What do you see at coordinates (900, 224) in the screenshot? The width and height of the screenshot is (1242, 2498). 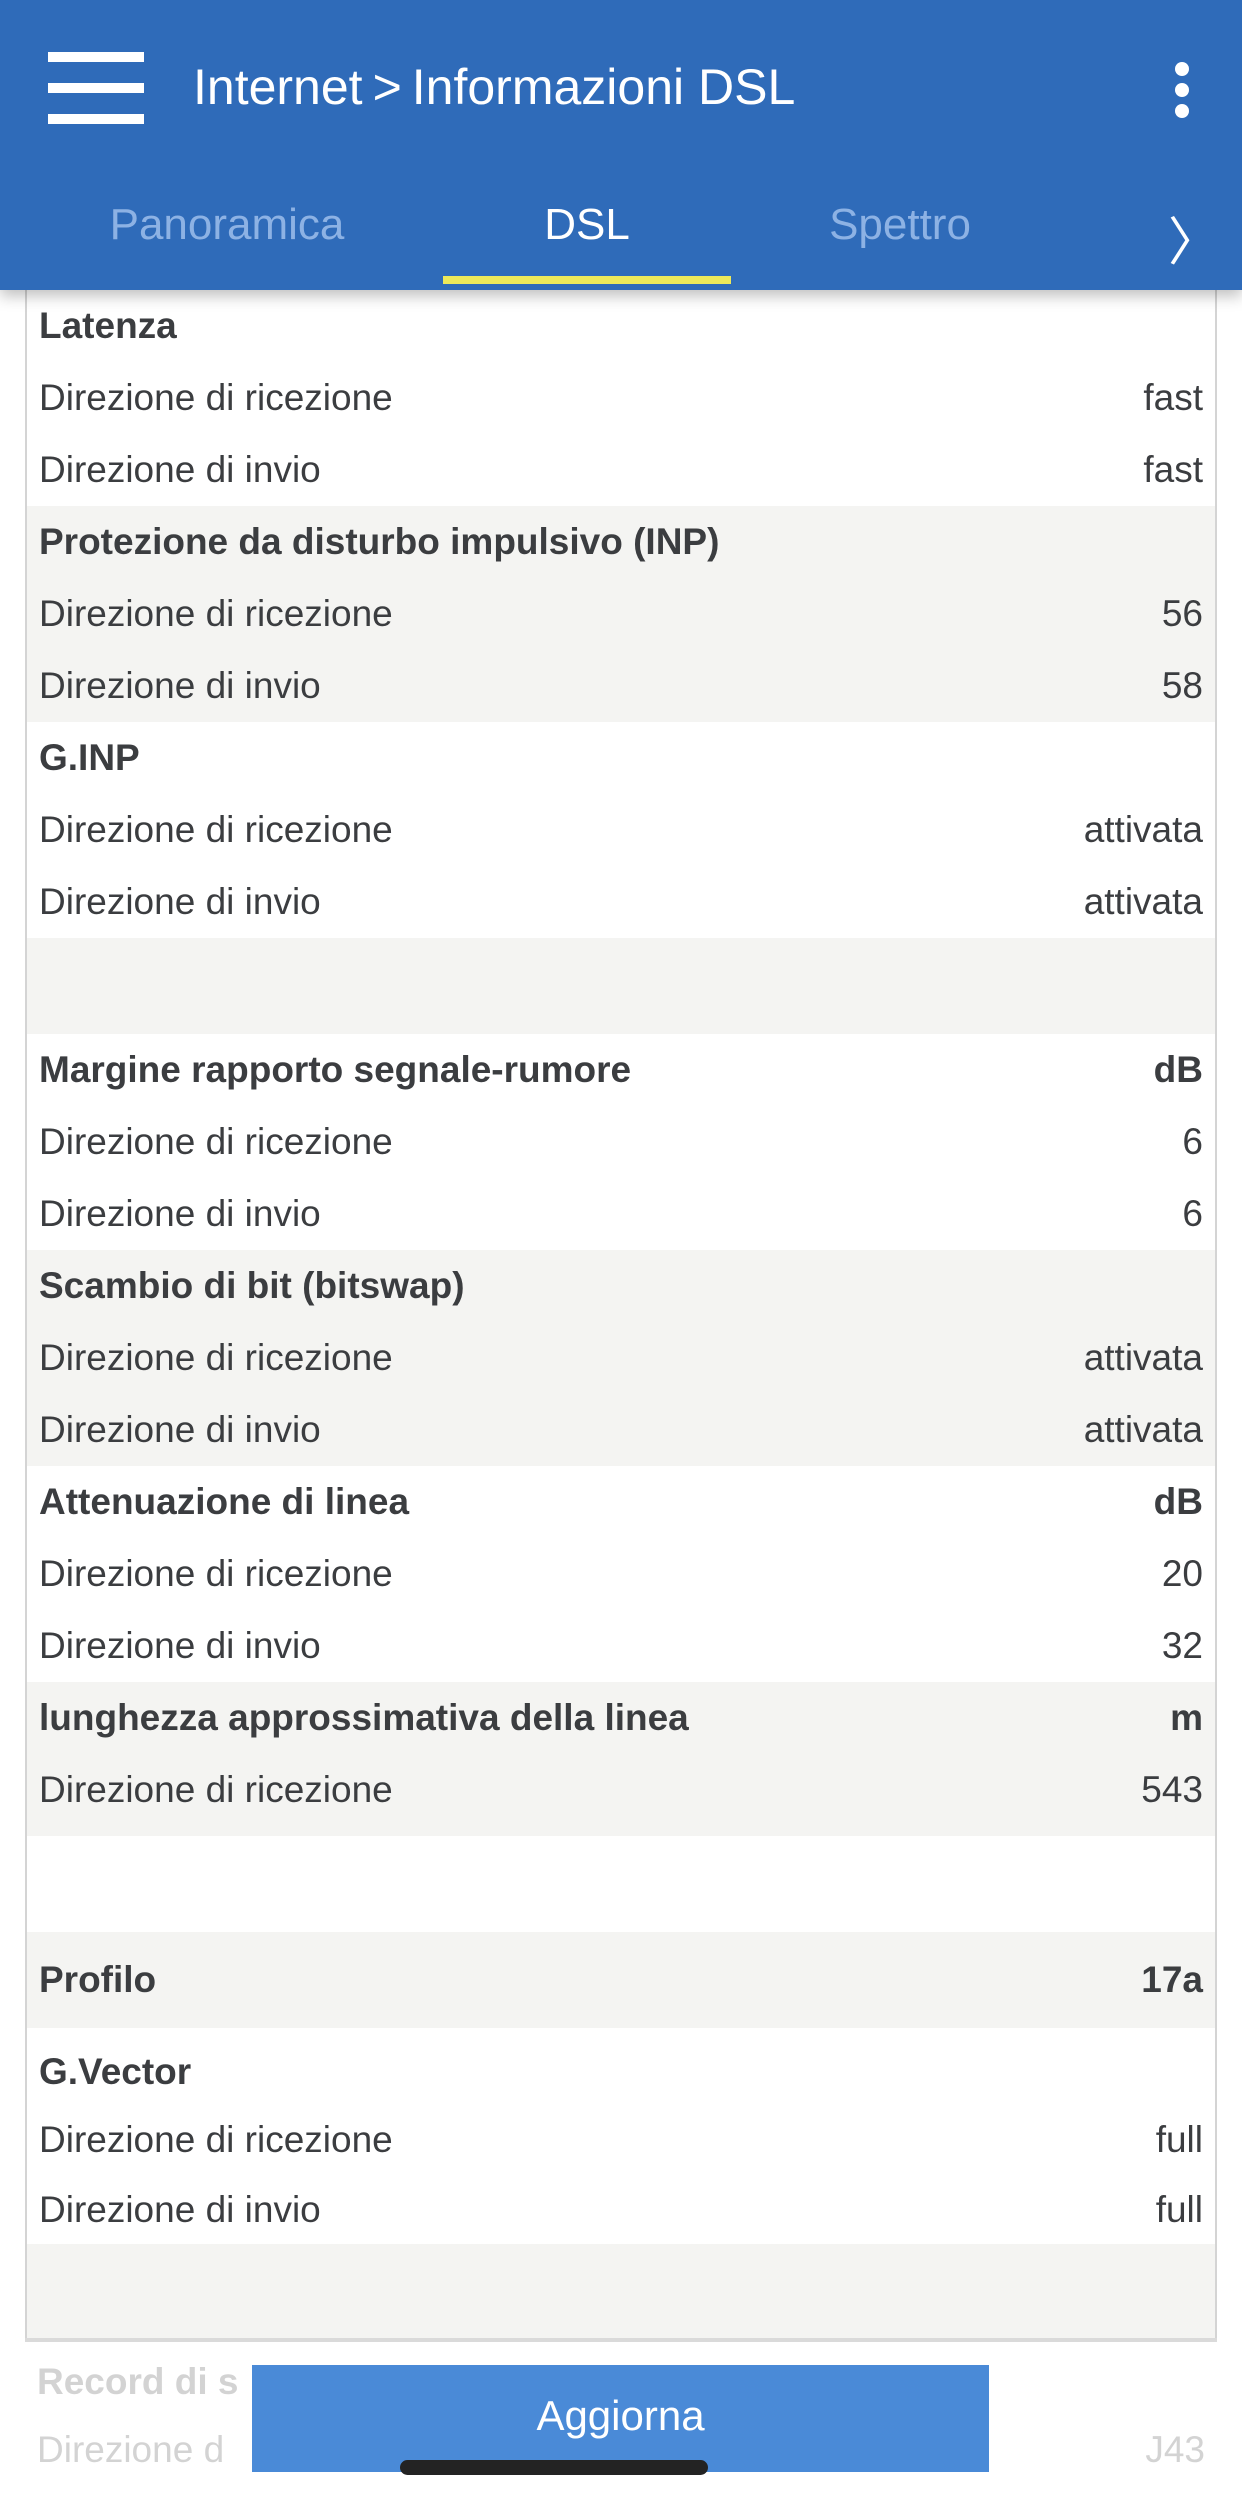 I see `tab-spettro: Spettro` at bounding box center [900, 224].